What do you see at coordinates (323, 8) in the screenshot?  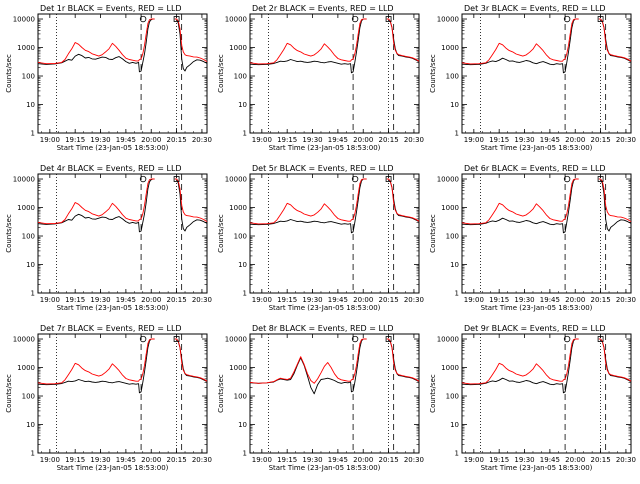 I see `panel-title: Det 2r BLACK = Events, RED = LLD` at bounding box center [323, 8].